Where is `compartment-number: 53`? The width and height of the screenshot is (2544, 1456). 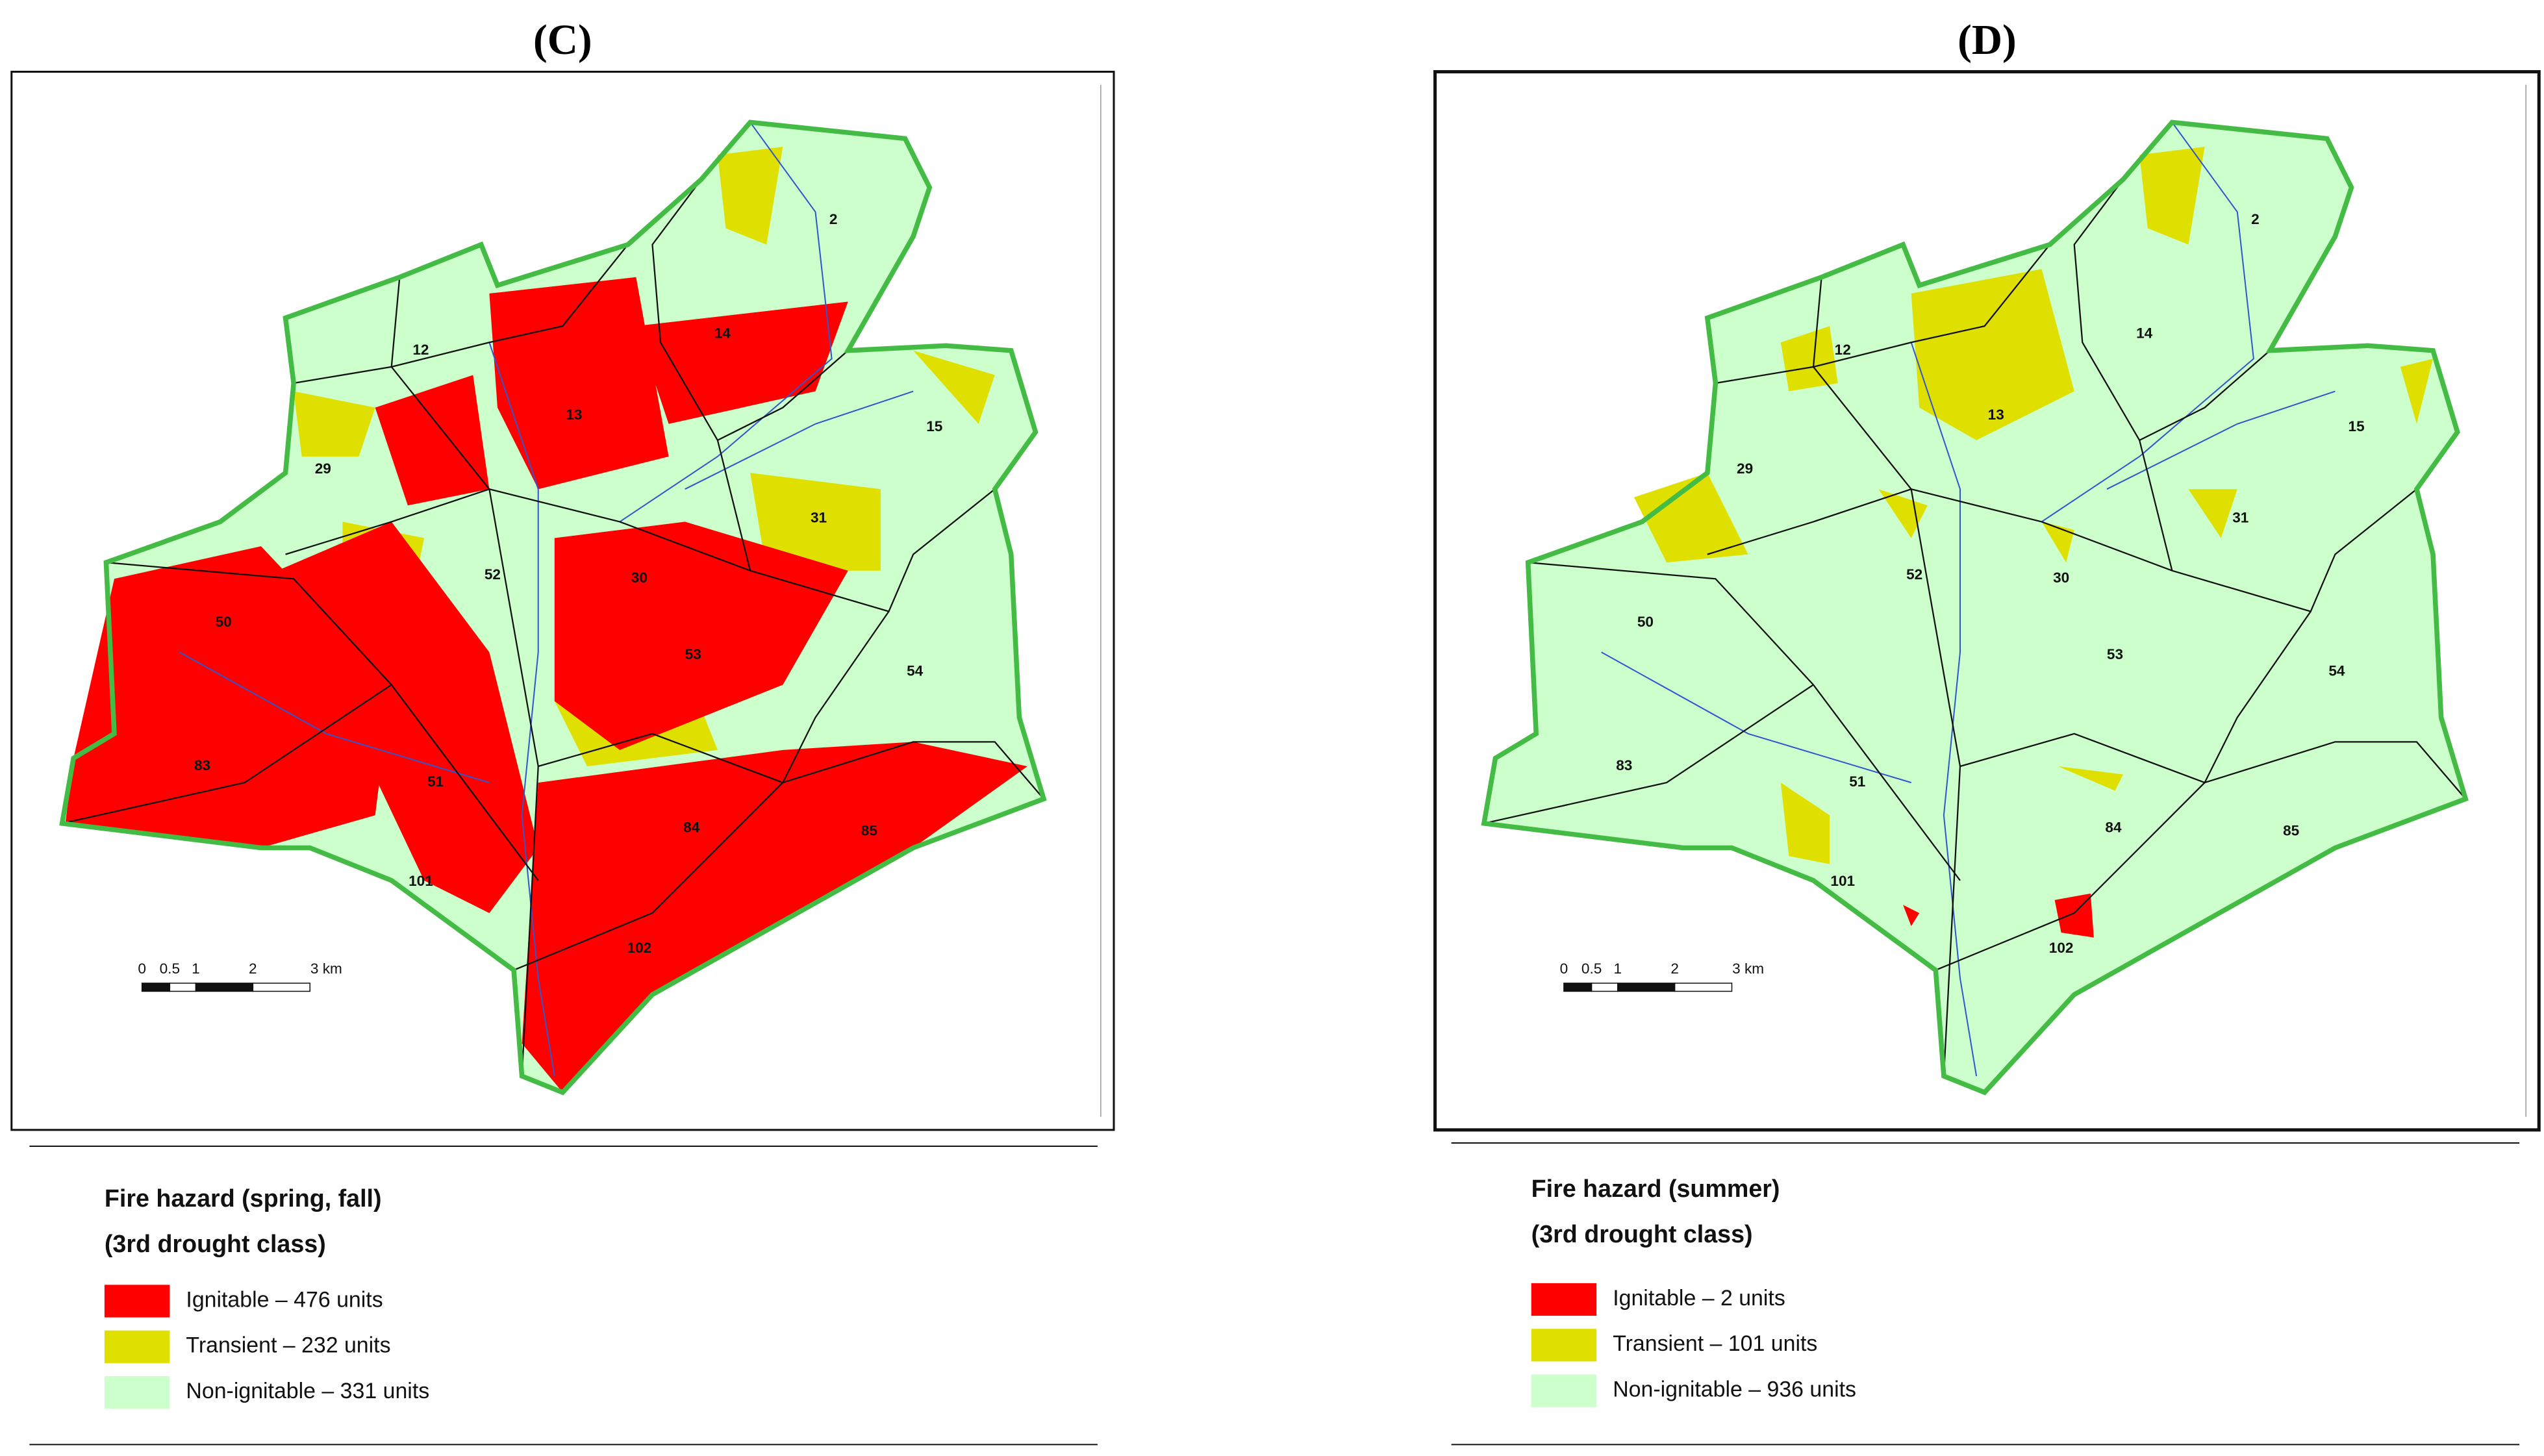
compartment-number: 53 is located at coordinates (2115, 654).